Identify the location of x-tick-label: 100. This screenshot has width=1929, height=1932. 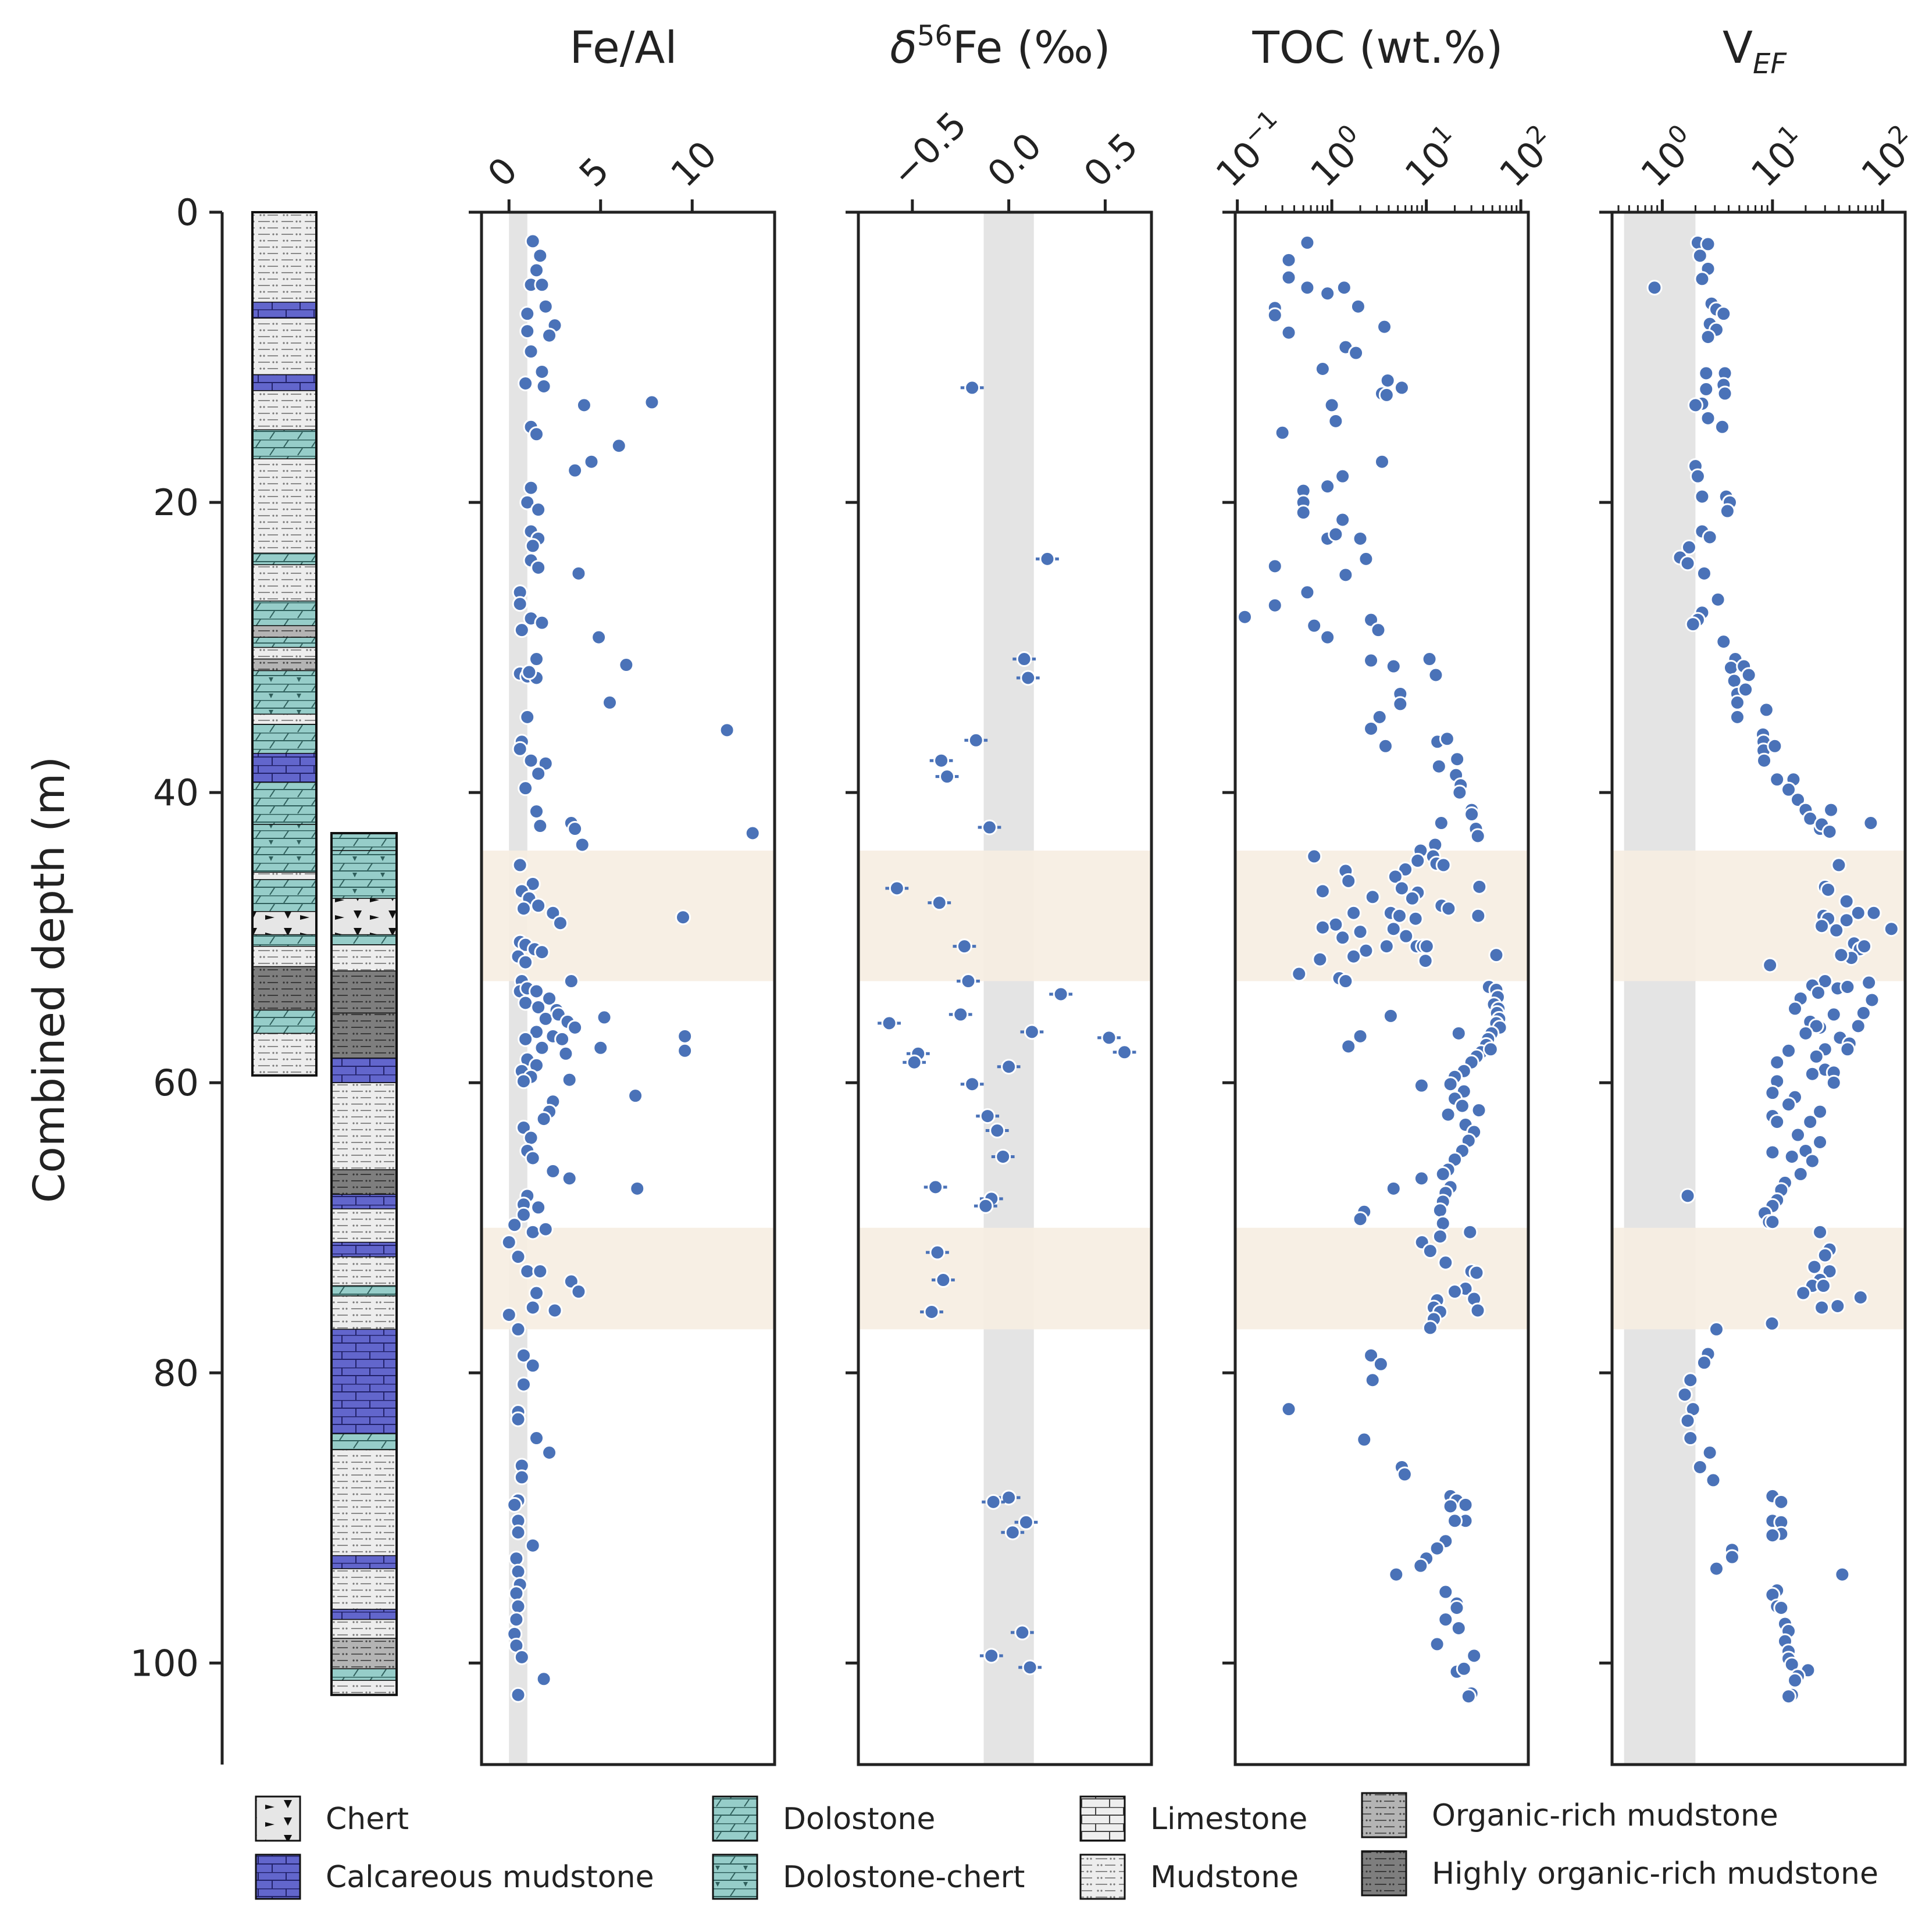
(1337, 157).